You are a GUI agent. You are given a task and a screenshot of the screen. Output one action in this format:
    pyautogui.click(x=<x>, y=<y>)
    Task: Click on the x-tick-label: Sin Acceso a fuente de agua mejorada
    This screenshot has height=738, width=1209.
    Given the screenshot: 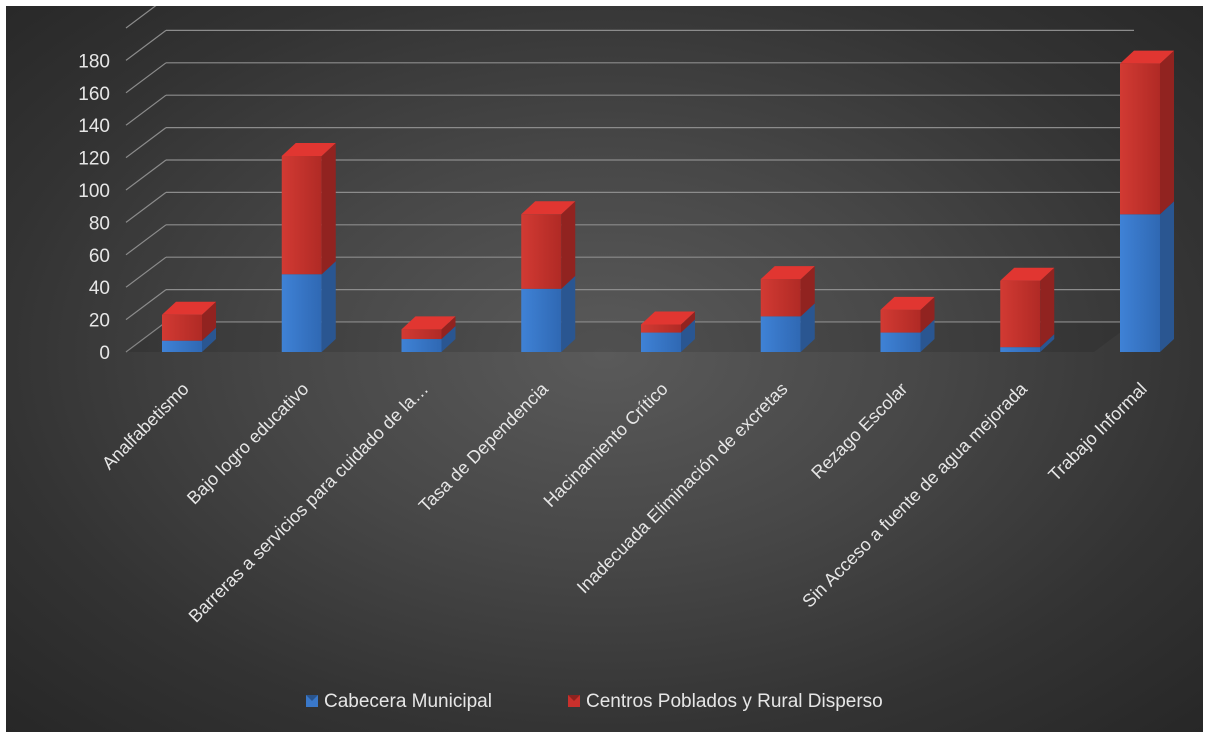 What is the action you would take?
    pyautogui.click(x=914, y=494)
    